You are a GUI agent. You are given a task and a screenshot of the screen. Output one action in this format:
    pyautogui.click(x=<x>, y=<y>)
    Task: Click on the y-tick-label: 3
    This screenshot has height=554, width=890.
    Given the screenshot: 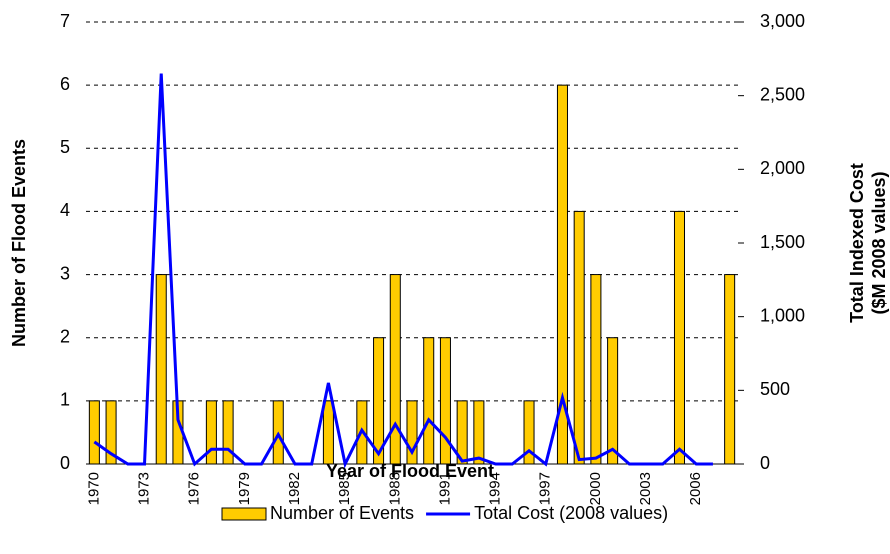 What is the action you would take?
    pyautogui.click(x=65, y=273)
    